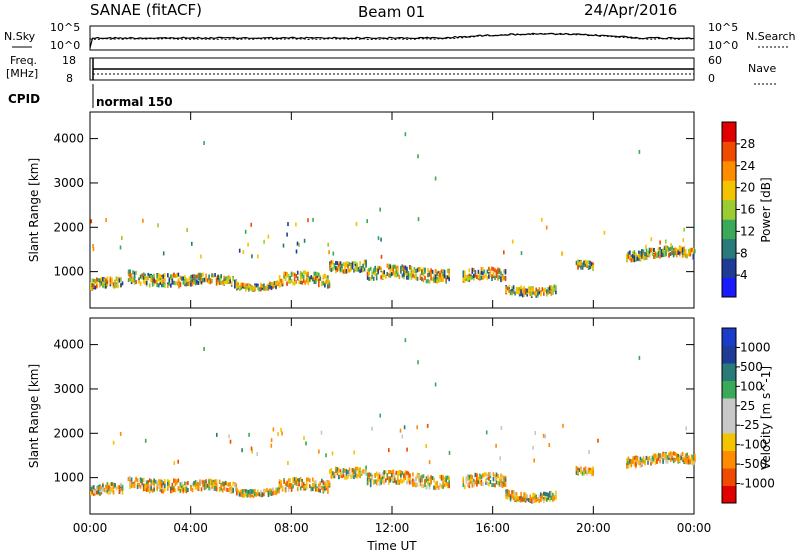 This screenshot has height=554, width=800. I want to click on x-tick-label: 08:00, so click(291, 528).